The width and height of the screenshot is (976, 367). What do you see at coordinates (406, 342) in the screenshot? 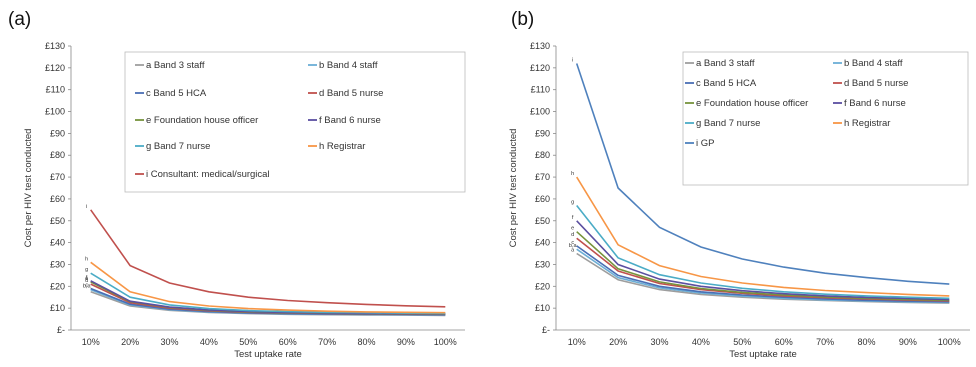
I see `x-tick-label: 90%` at bounding box center [406, 342].